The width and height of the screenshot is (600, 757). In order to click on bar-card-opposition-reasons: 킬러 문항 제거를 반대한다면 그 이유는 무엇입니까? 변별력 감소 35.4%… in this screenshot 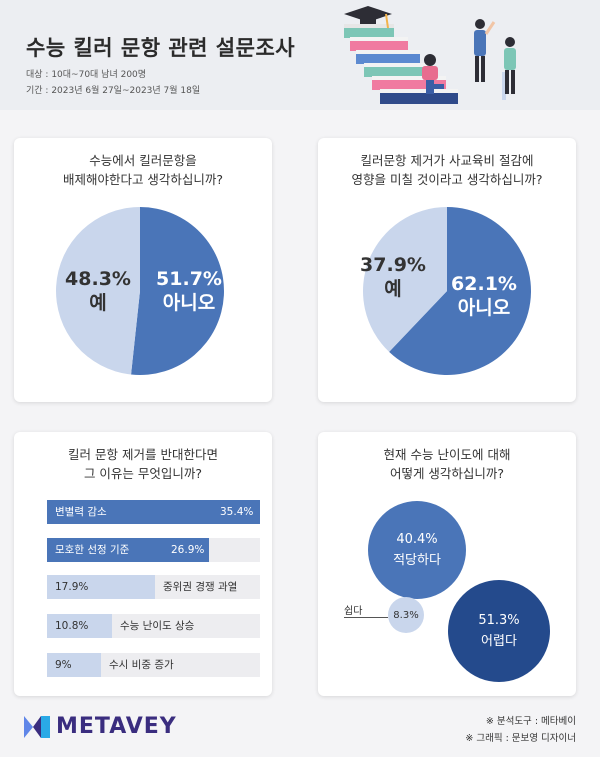, I will do `click(143, 564)`.